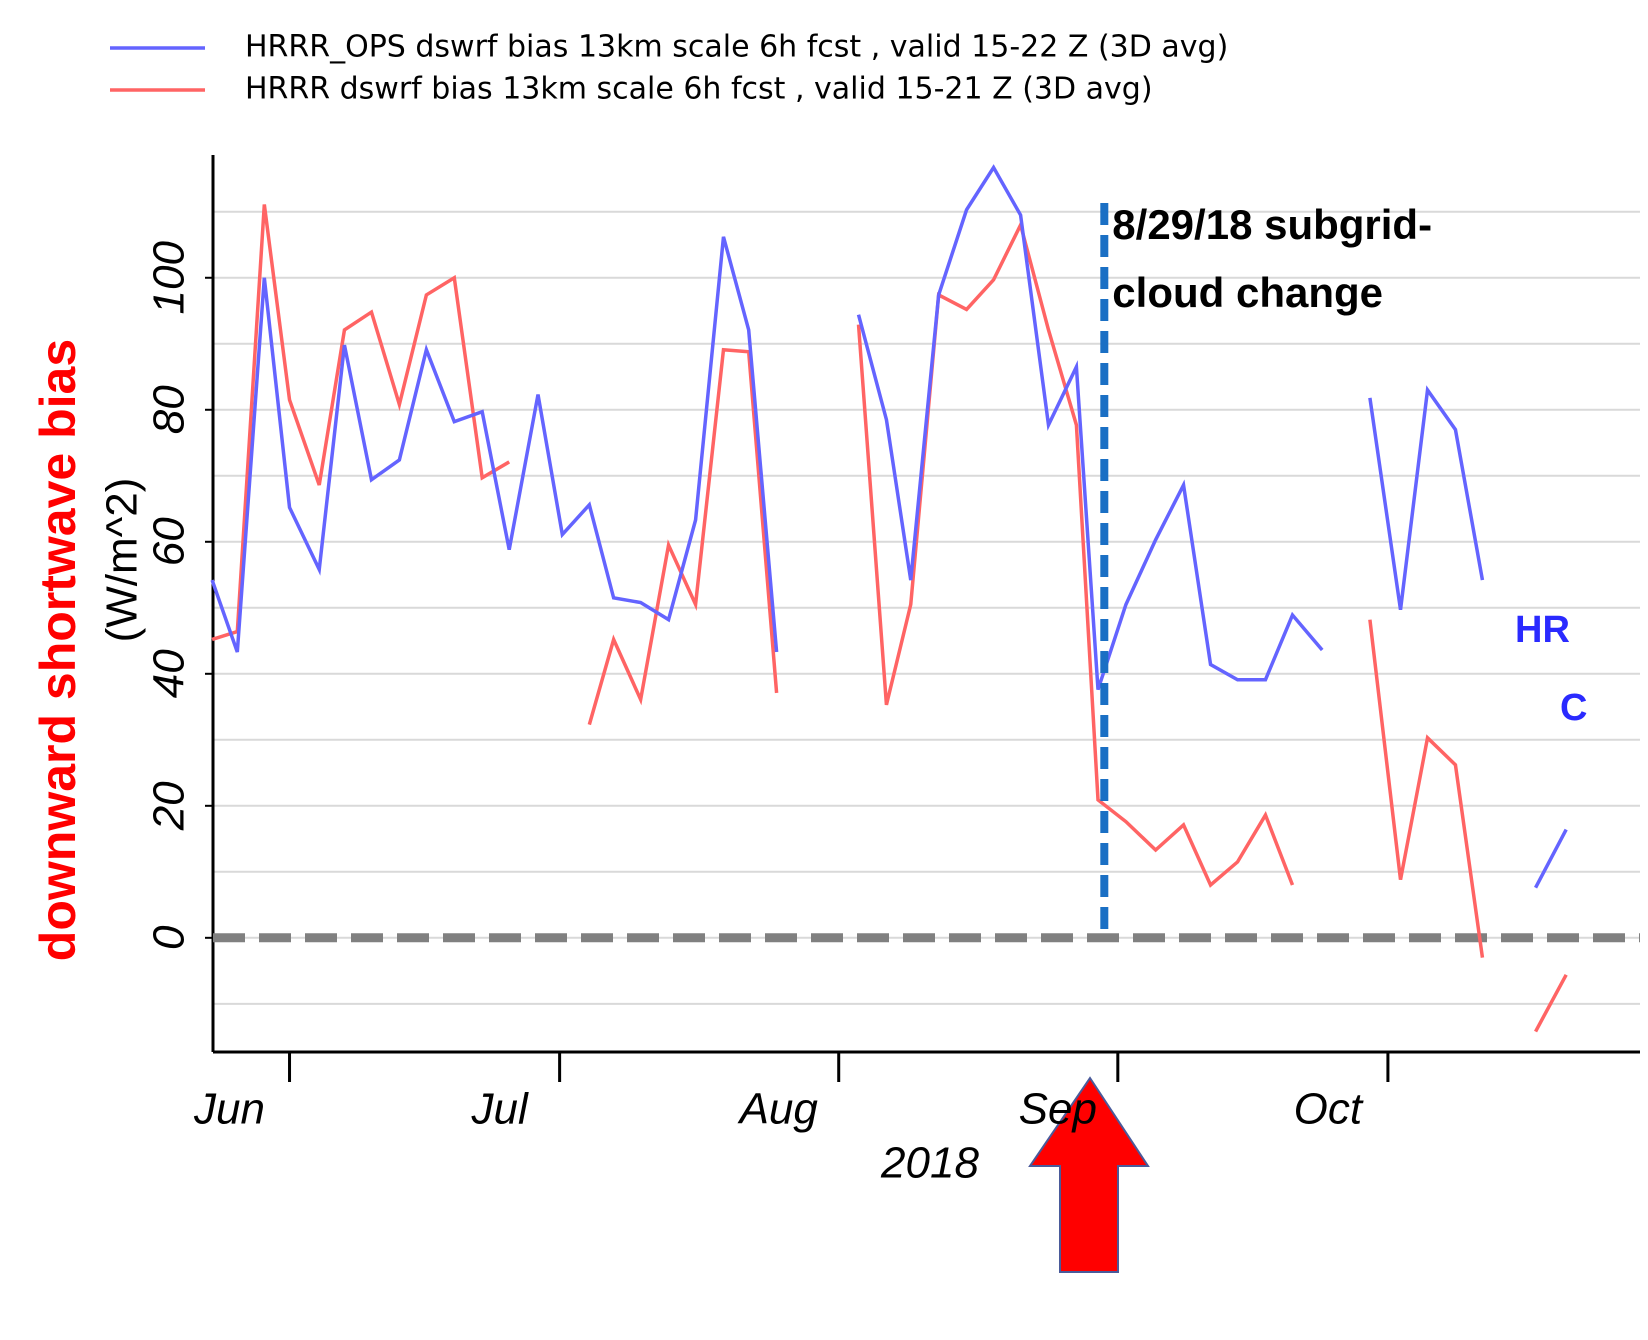 This screenshot has height=1340, width=1648. What do you see at coordinates (1089, 1174) in the screenshot?
I see `arrow` at bounding box center [1089, 1174].